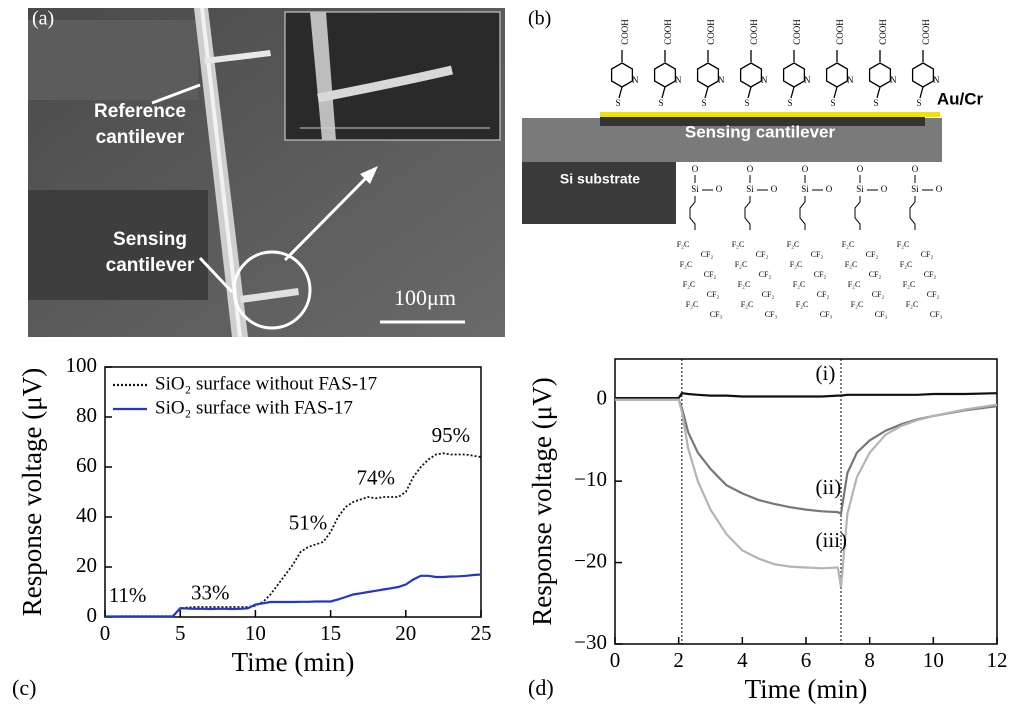  I want to click on annotation: 51%, so click(308, 522).